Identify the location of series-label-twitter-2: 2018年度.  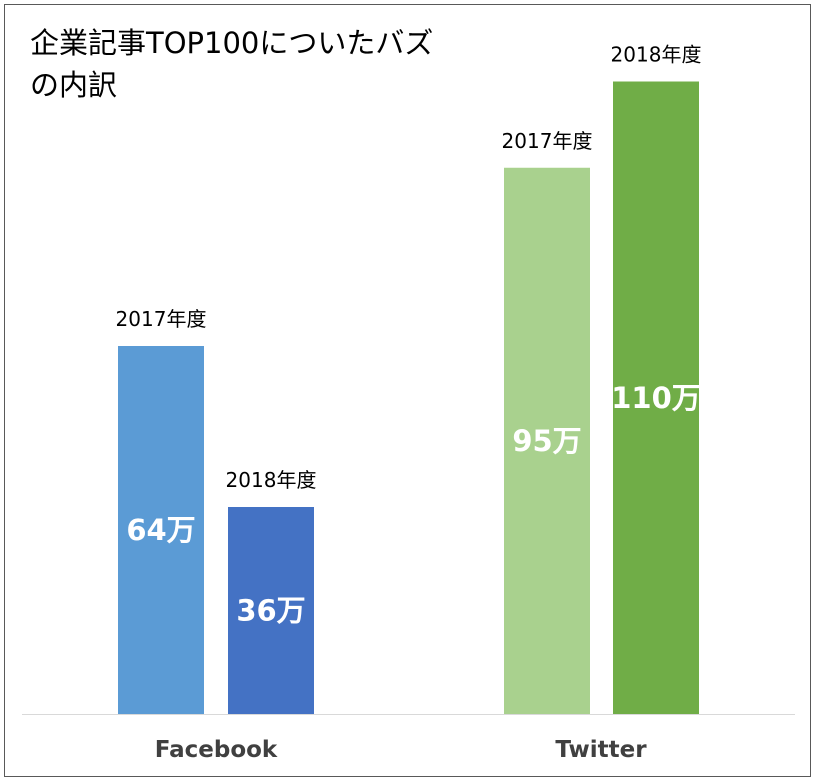
(656, 55).